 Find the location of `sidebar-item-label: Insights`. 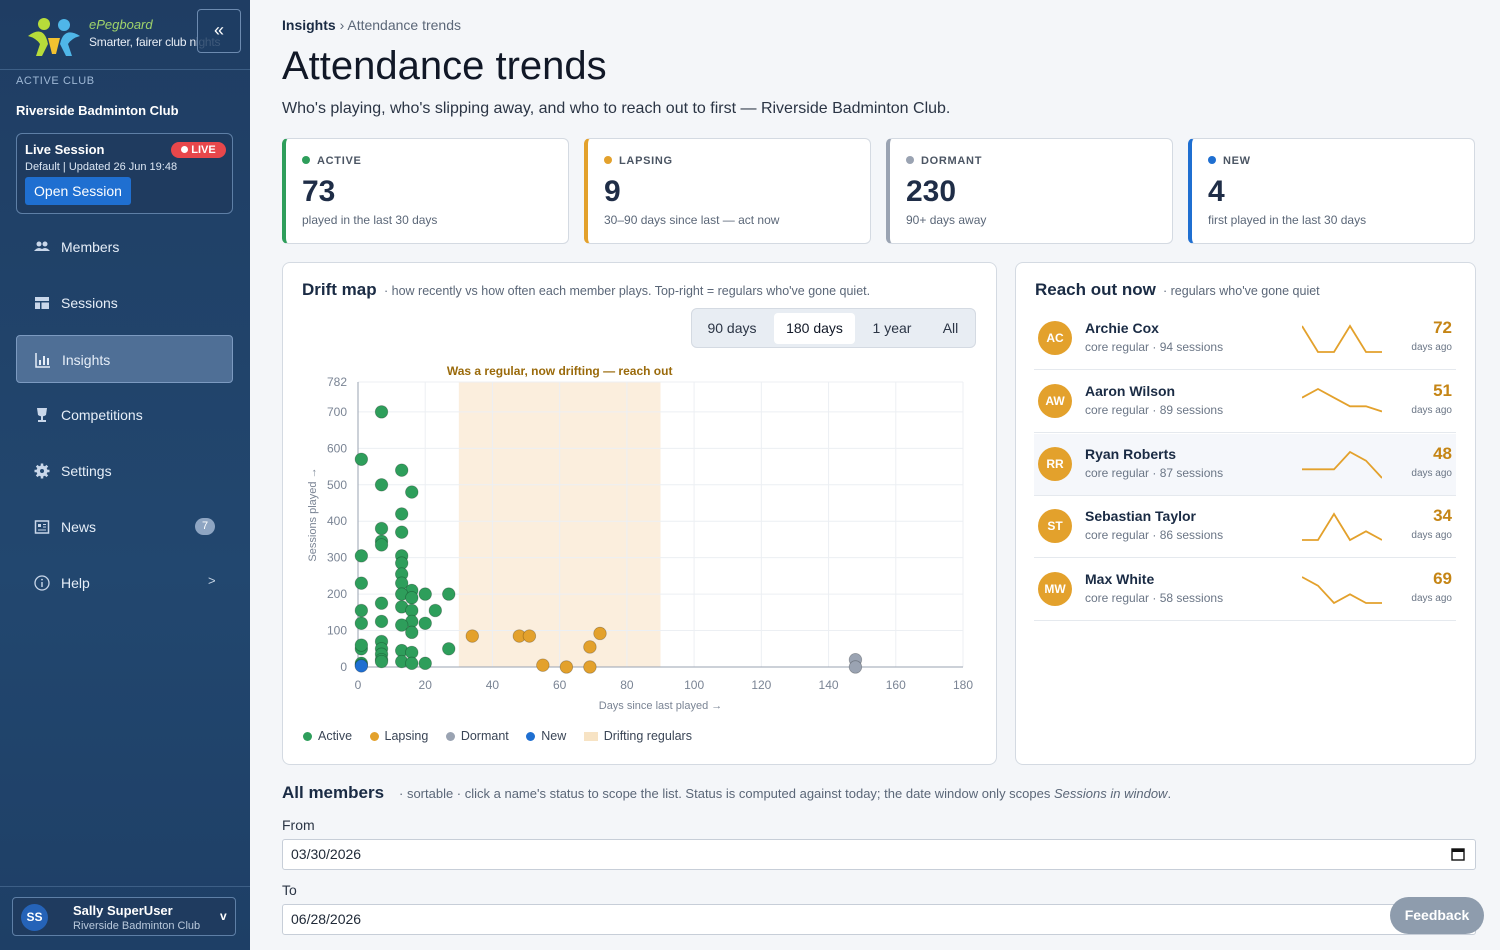

sidebar-item-label: Insights is located at coordinates (86, 360).